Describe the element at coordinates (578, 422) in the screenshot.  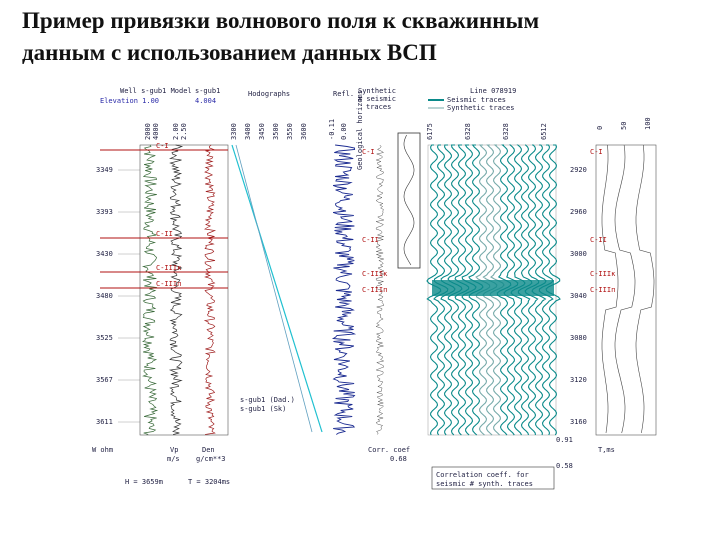
I see `time-label: 3160` at that location.